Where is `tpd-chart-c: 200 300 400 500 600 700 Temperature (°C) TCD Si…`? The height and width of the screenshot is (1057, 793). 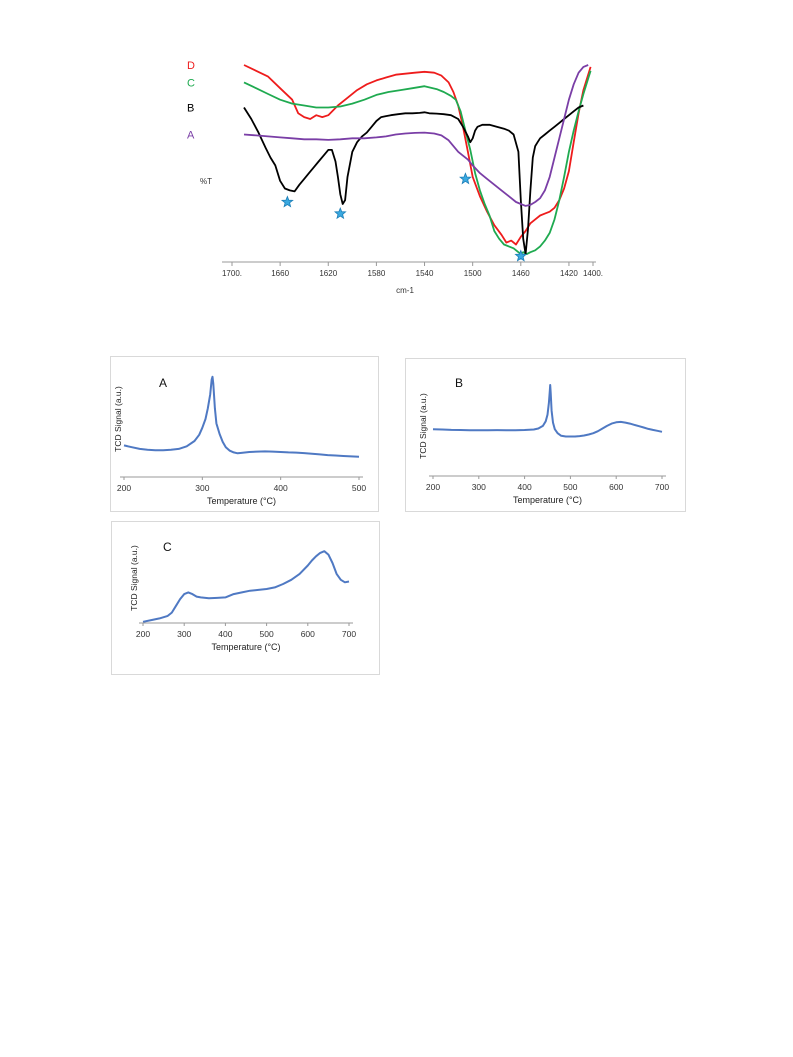
tpd-chart-c: 200 300 400 500 600 700 Temperature (°C) TCD Si… is located at coordinates (242, 596).